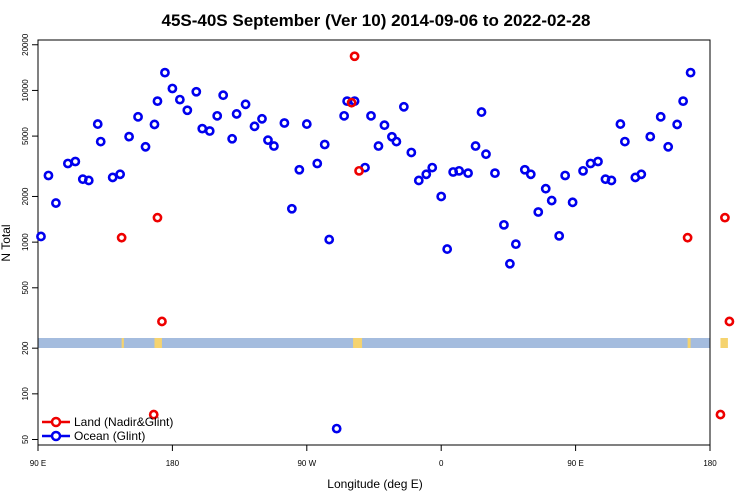 The image size is (750, 500). I want to click on land-strip, so click(383, 343).